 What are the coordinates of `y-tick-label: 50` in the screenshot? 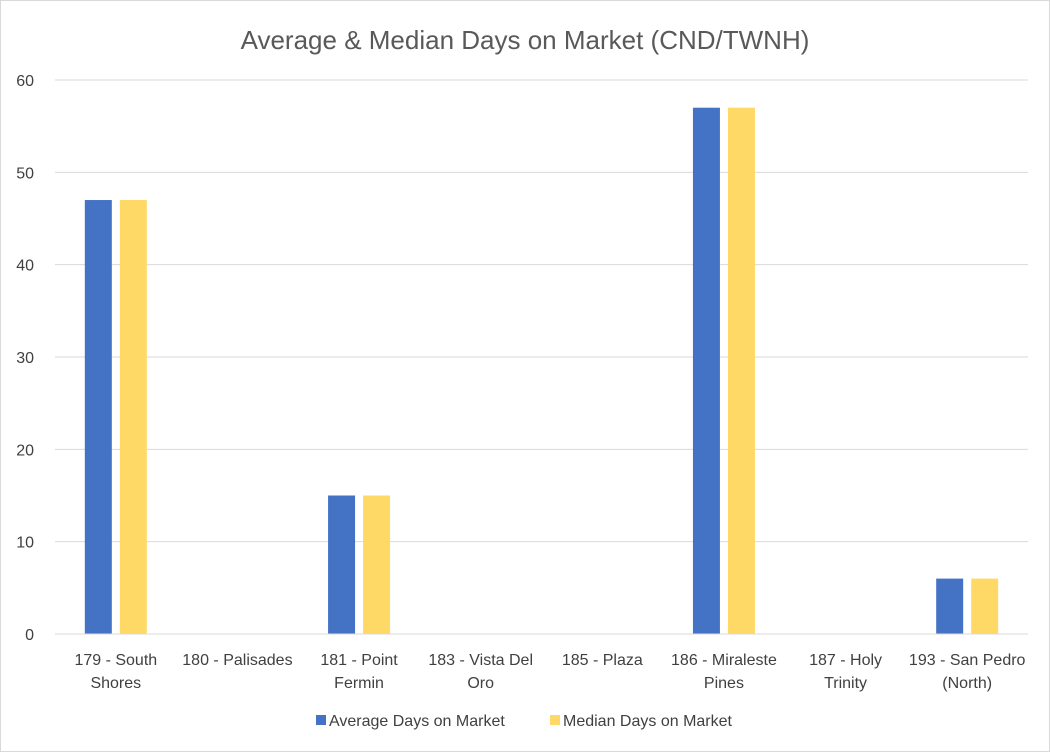 It's located at (25, 173).